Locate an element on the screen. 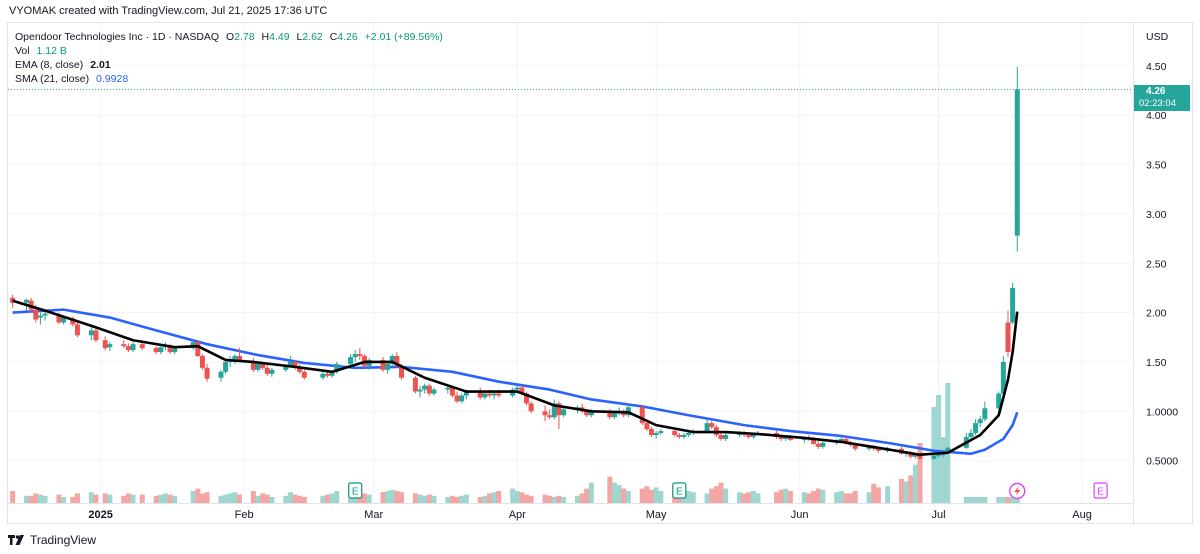  ema-value: 2.01 is located at coordinates (100, 65).